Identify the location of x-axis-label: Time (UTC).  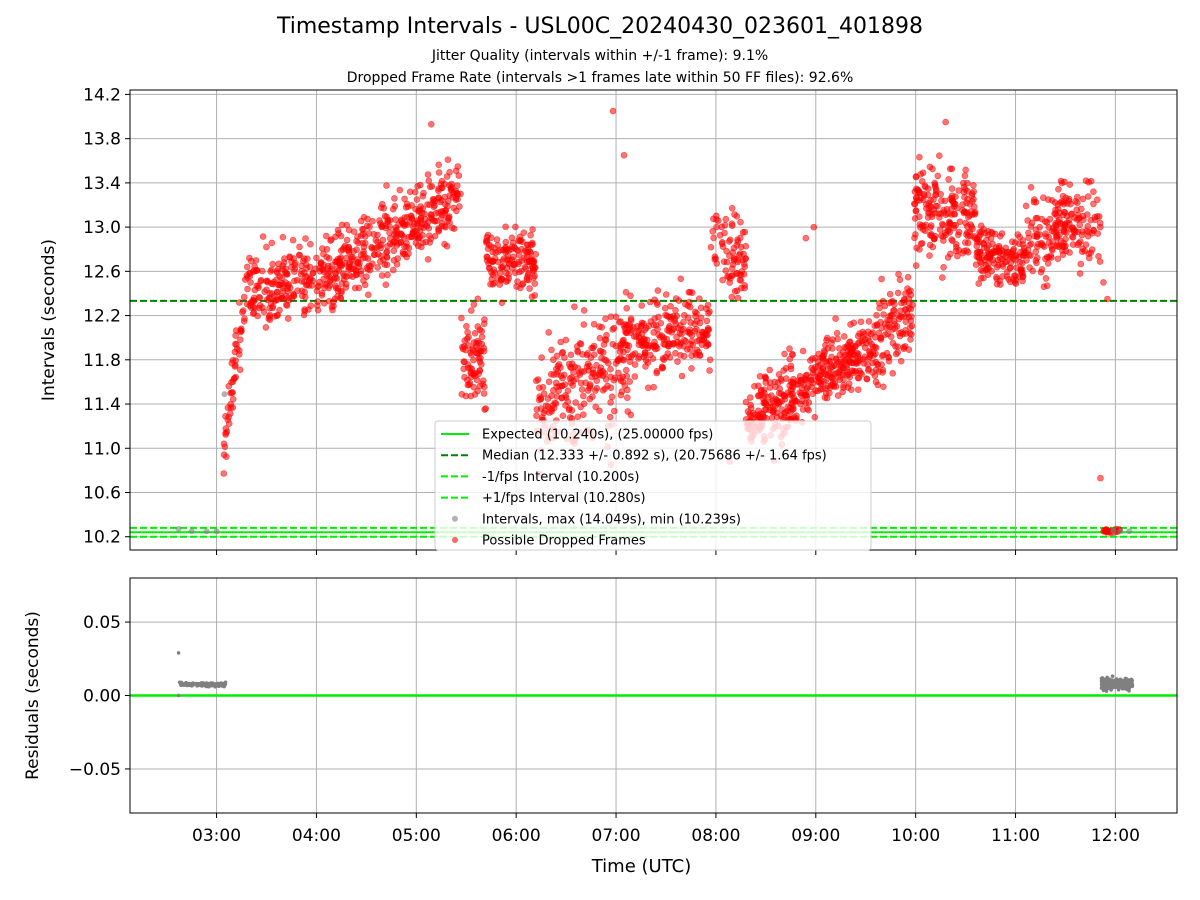
(641, 866).